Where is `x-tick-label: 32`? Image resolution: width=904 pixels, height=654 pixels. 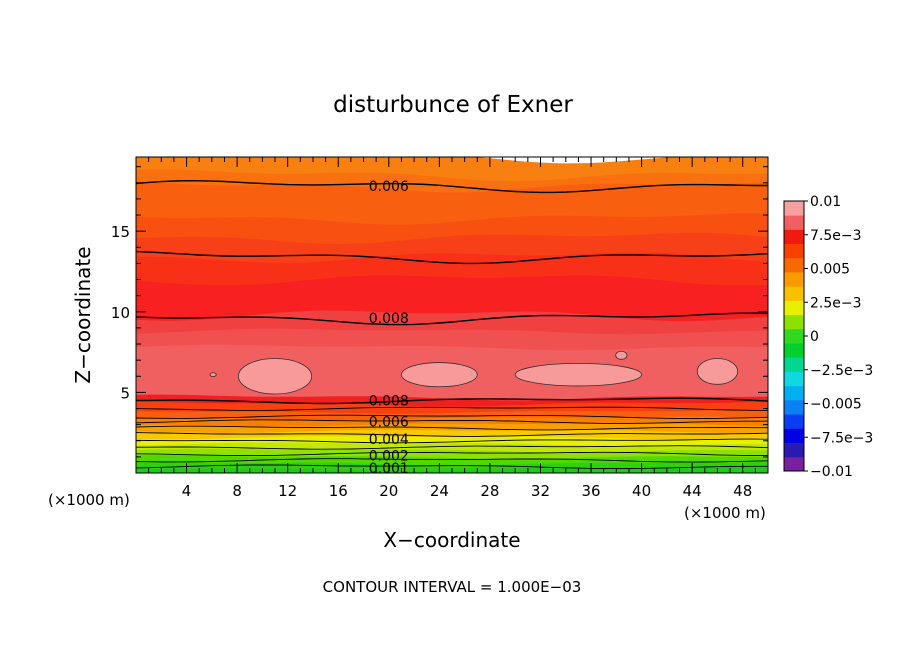 x-tick-label: 32 is located at coordinates (540, 491).